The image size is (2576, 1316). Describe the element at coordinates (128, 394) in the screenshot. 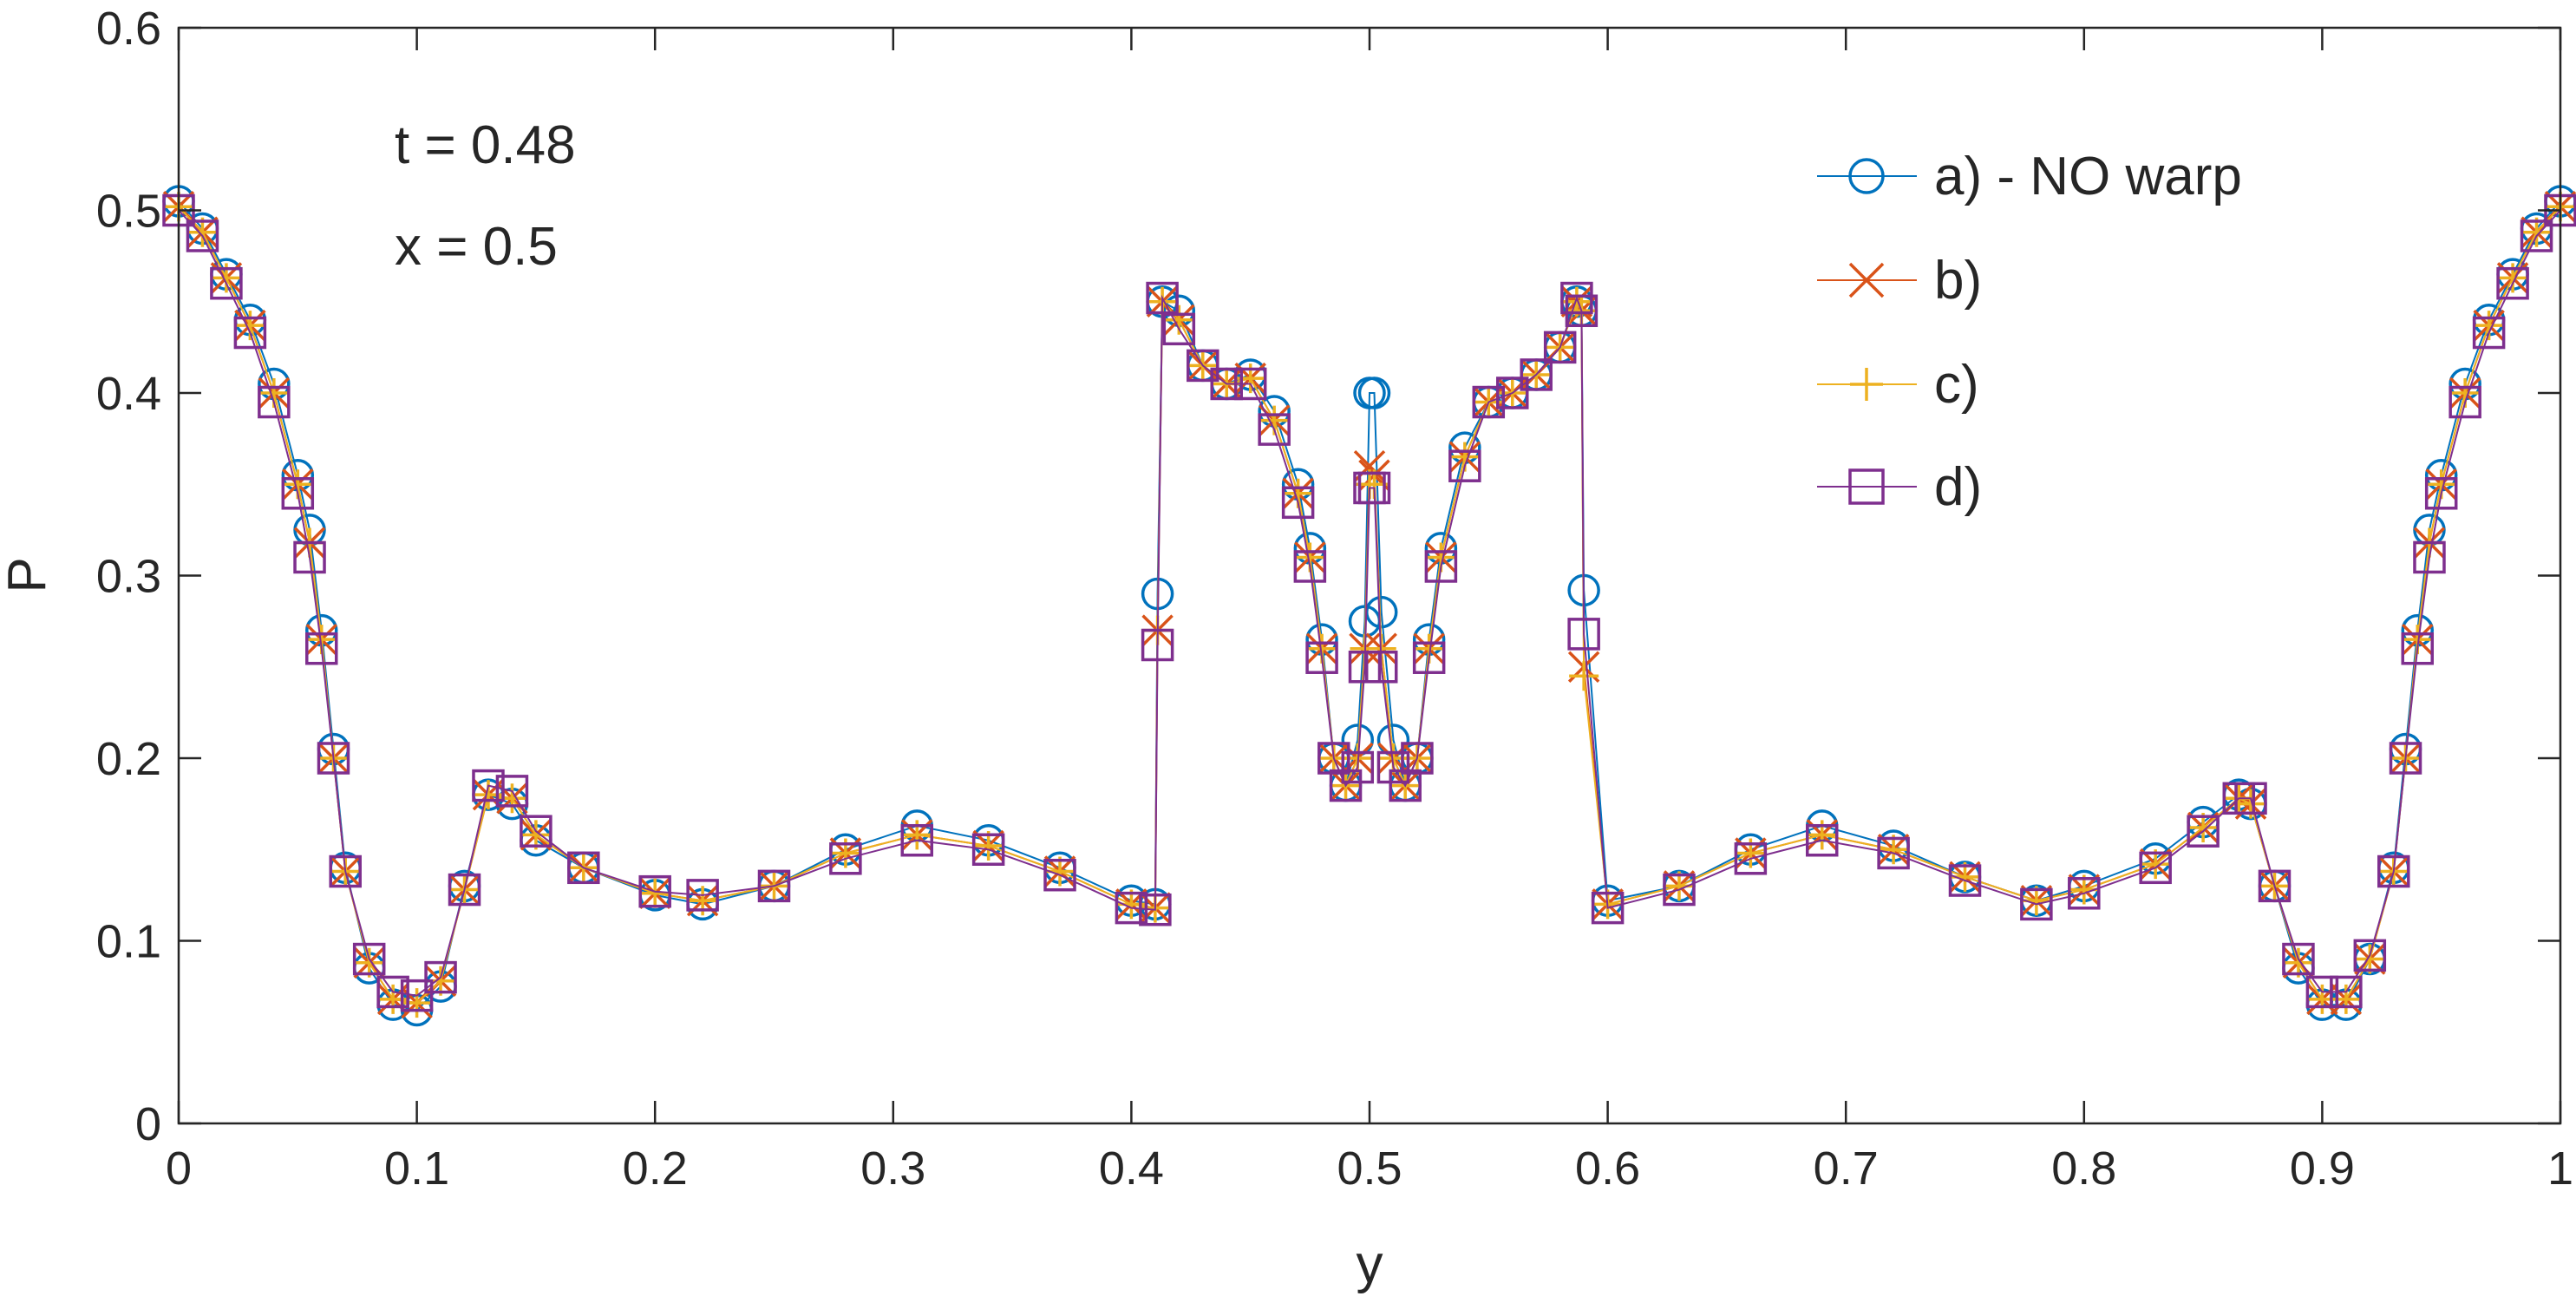

I see `y-tick-label: 0.4` at that location.